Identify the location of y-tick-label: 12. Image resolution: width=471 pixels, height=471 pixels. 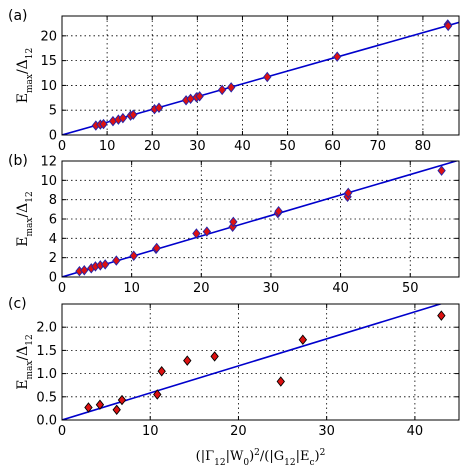
(48, 162).